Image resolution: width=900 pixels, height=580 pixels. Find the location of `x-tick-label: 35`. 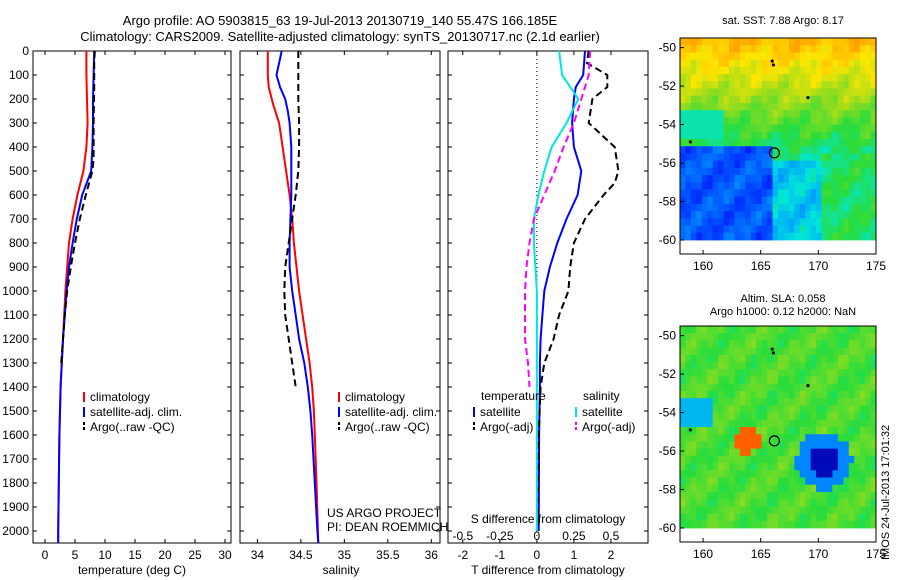

x-tick-label: 35 is located at coordinates (345, 555).